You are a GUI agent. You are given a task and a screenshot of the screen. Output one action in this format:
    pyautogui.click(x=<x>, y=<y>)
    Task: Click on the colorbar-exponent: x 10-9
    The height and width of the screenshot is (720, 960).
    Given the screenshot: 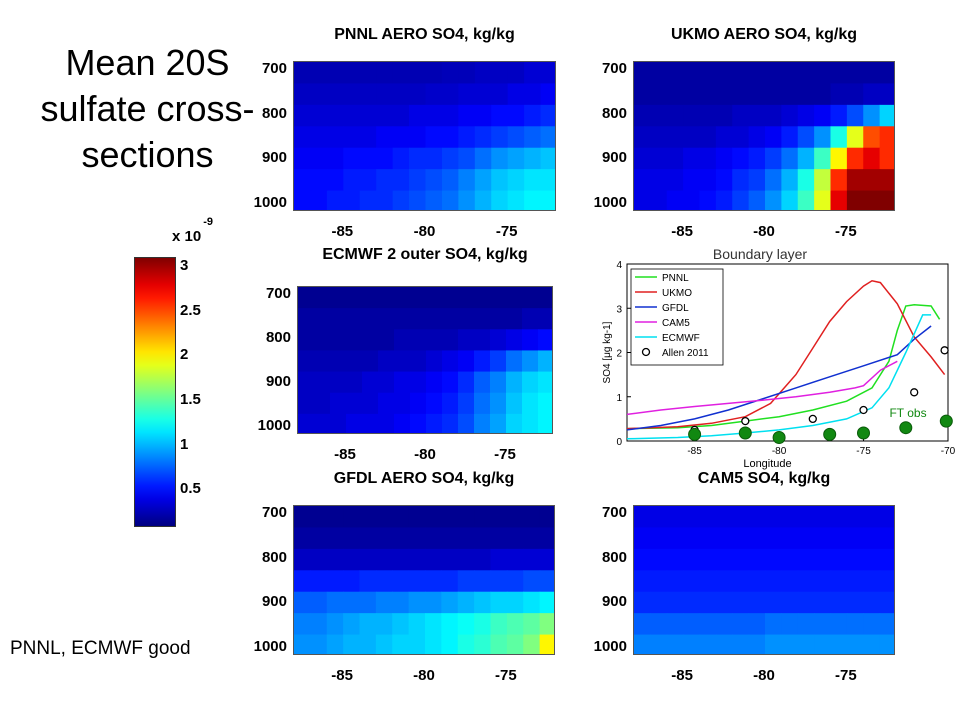 What is the action you would take?
    pyautogui.click(x=192, y=230)
    